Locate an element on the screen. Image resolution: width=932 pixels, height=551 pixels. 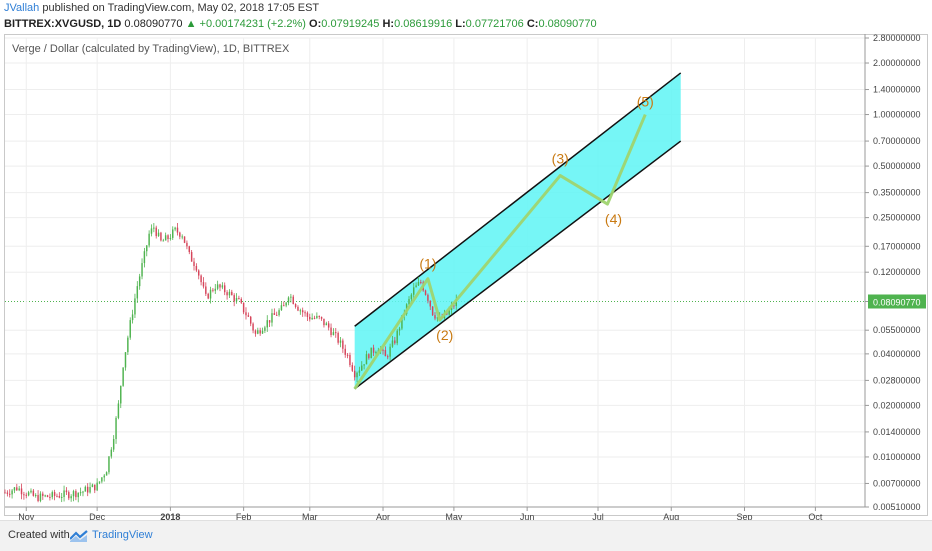
y-tick-label: 1.40000000 is located at coordinates (897, 90).